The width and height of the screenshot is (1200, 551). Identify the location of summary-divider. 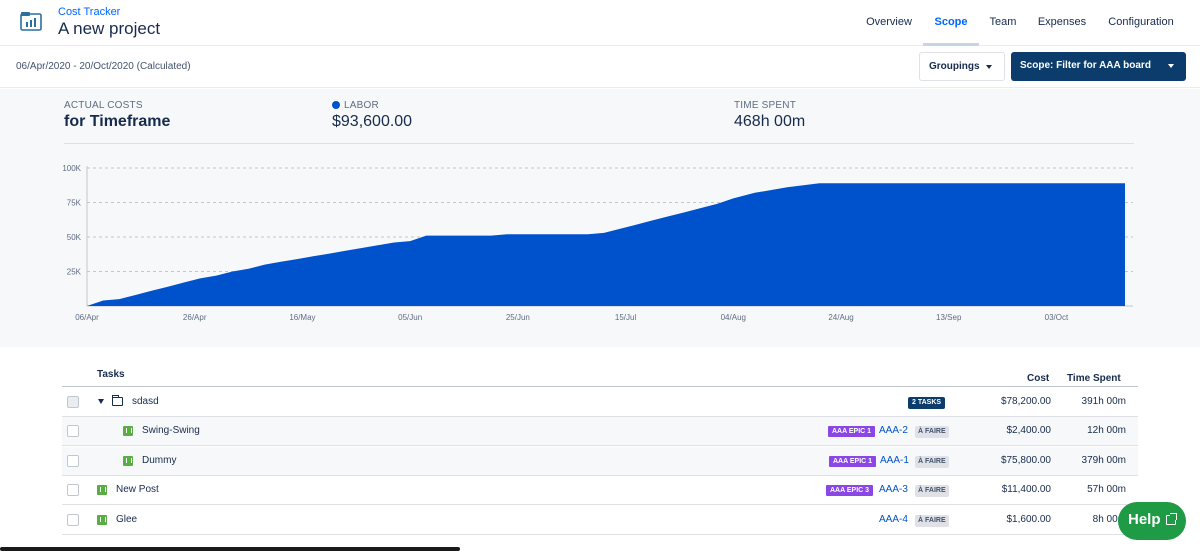
(599, 143).